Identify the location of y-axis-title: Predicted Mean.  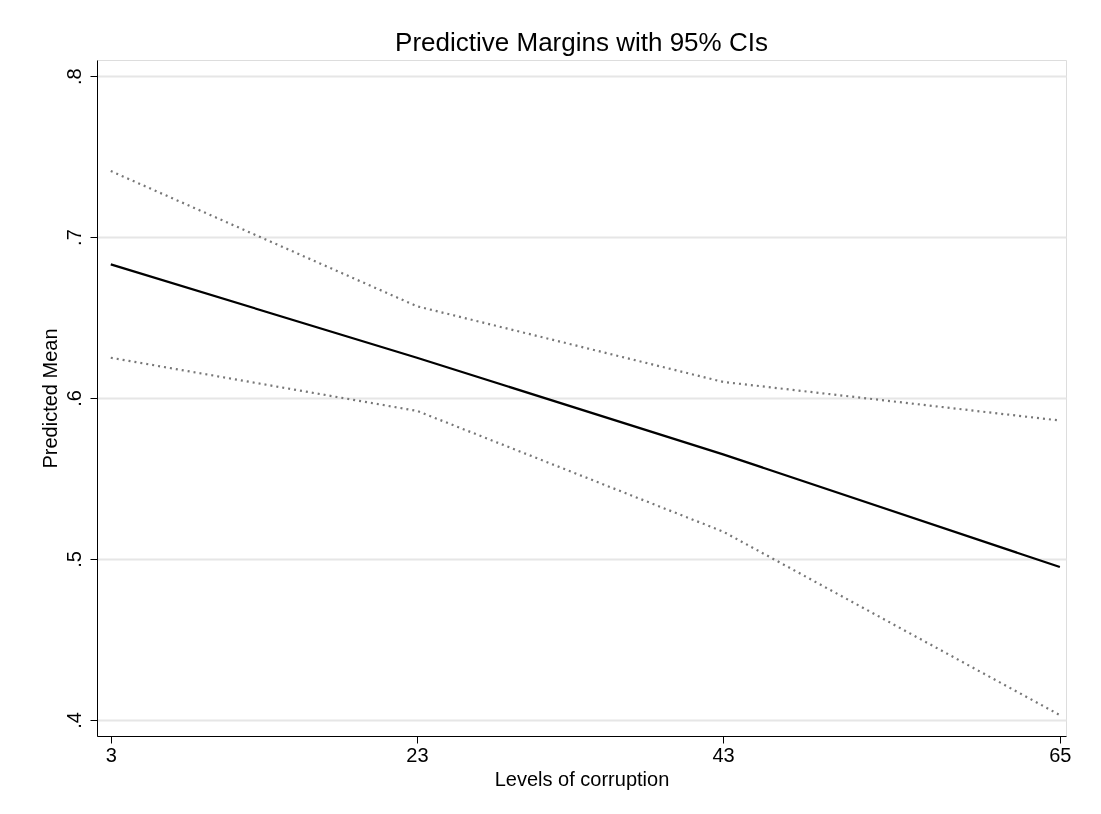
(49, 398).